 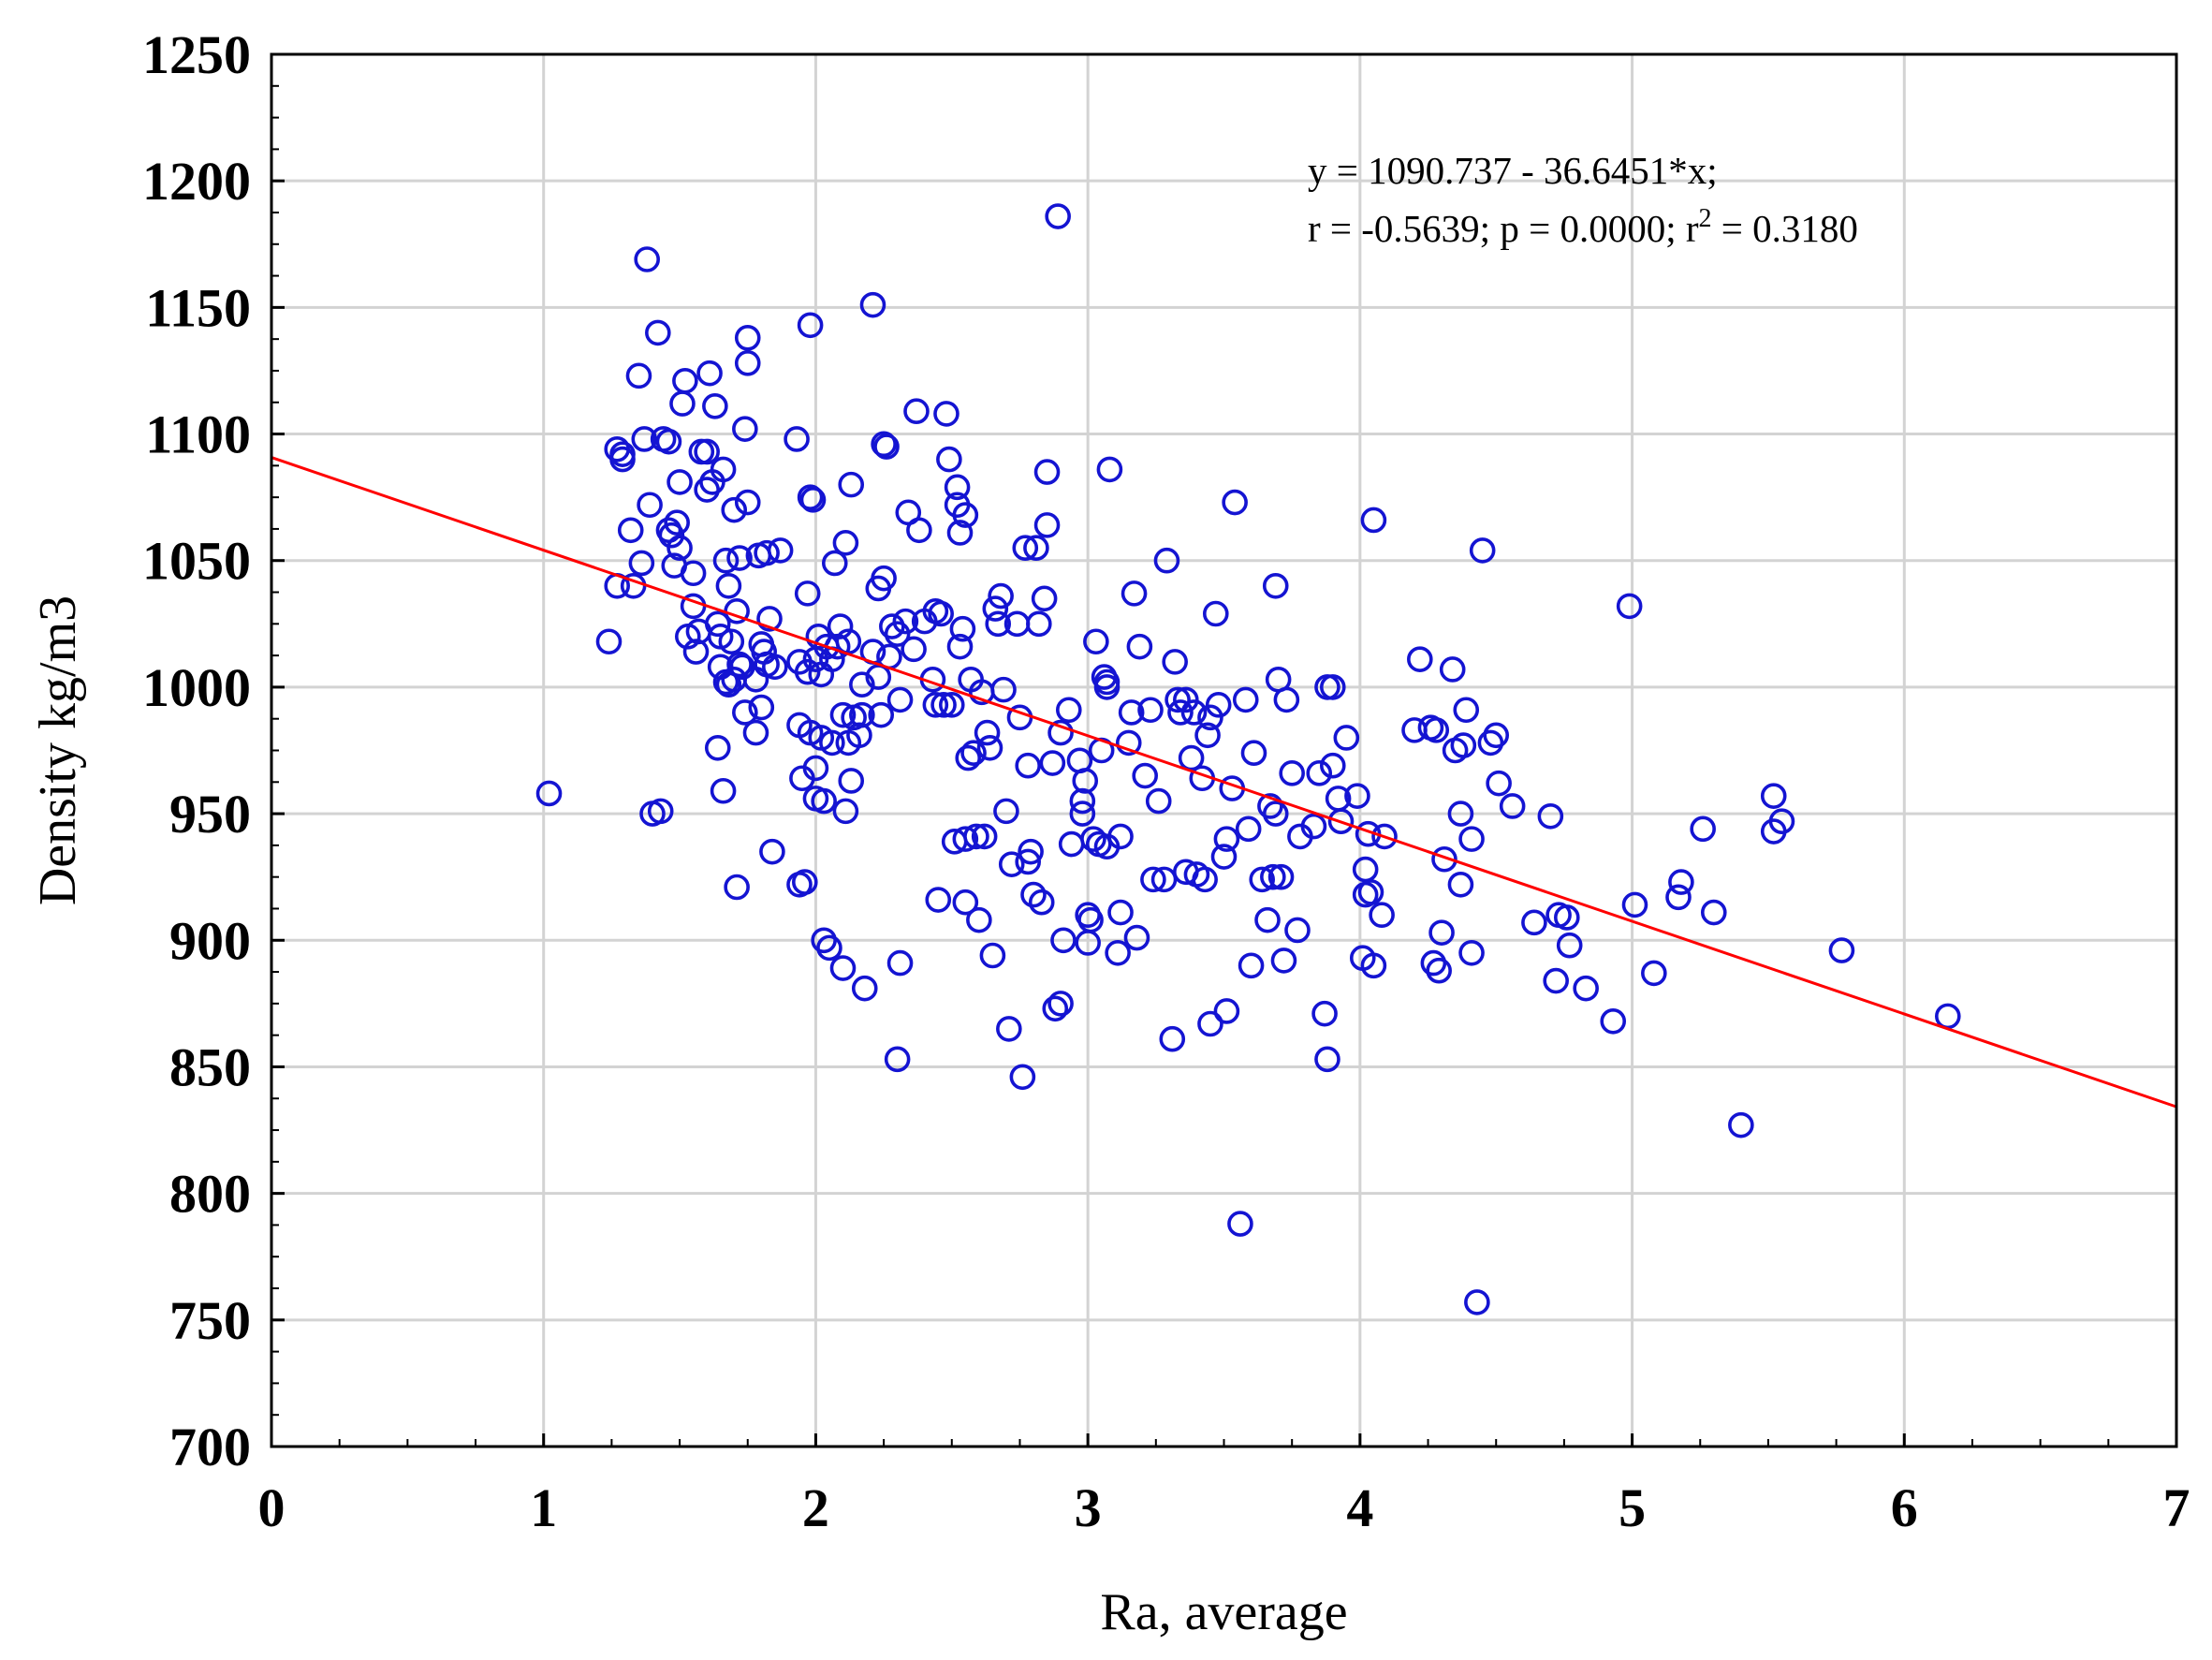 What do you see at coordinates (1224, 1507) in the screenshot?
I see `x-axis-tick-labels: 0 1 2 3 4 5 6 7` at bounding box center [1224, 1507].